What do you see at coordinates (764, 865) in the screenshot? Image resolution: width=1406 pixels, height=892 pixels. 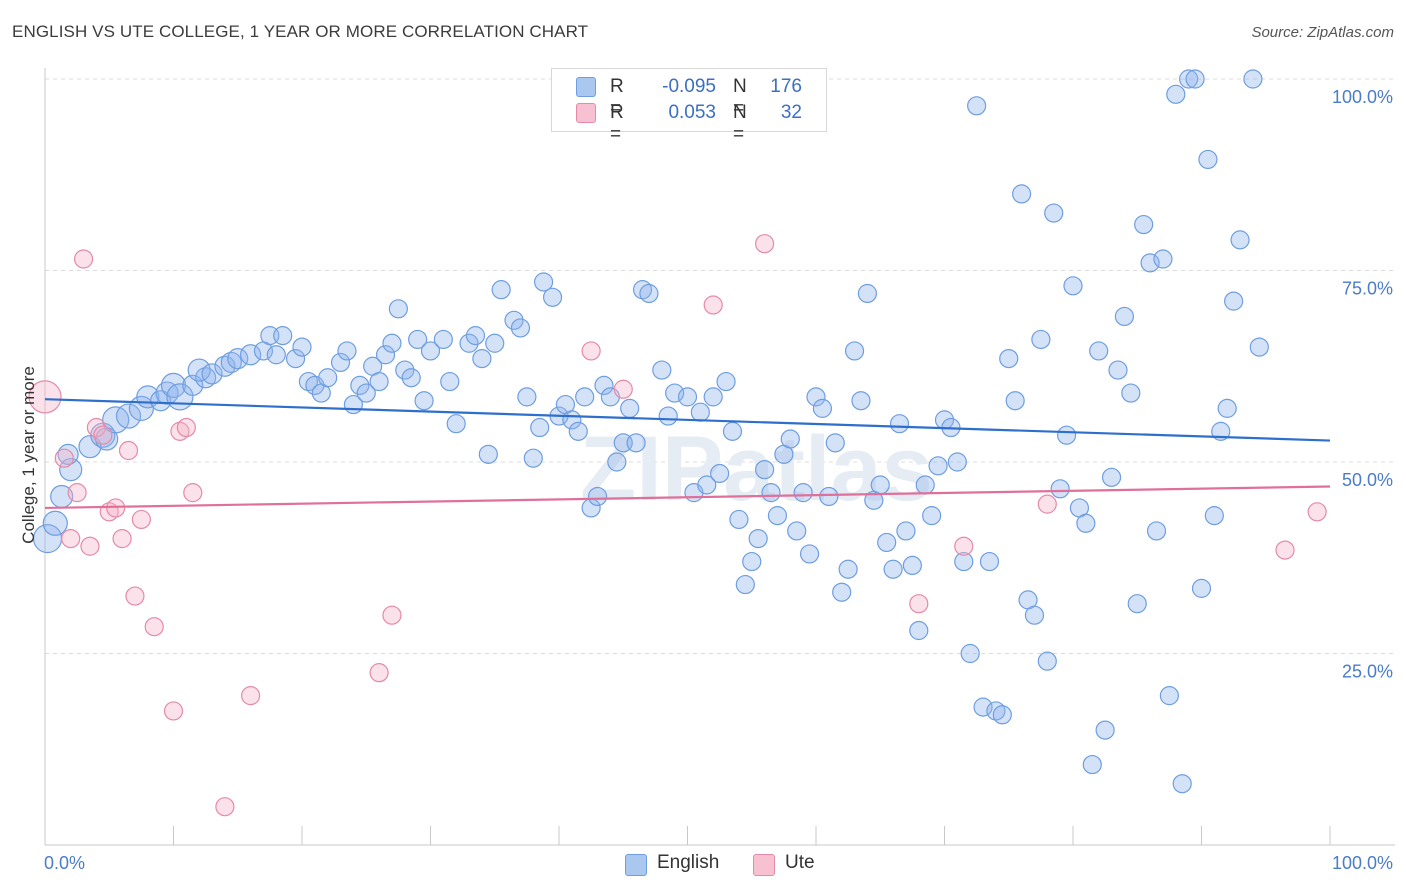 I see `ute-swatch` at bounding box center [764, 865].